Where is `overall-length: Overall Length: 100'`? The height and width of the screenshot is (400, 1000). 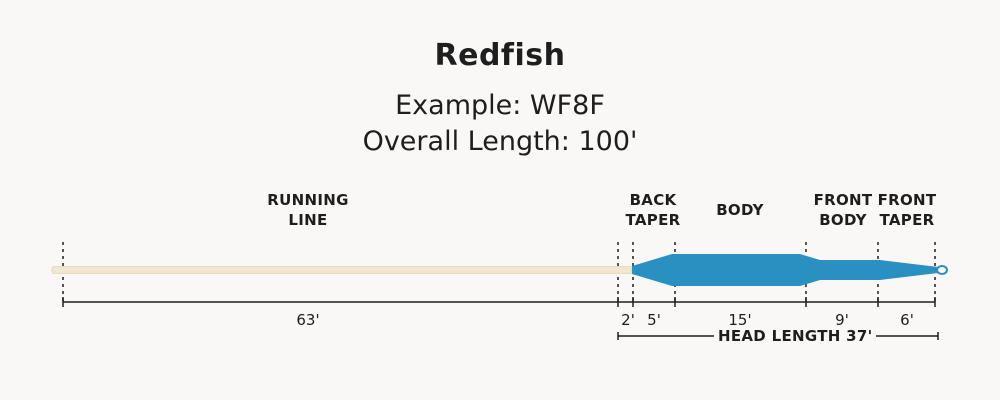 overall-length: Overall Length: 100' is located at coordinates (500, 141).